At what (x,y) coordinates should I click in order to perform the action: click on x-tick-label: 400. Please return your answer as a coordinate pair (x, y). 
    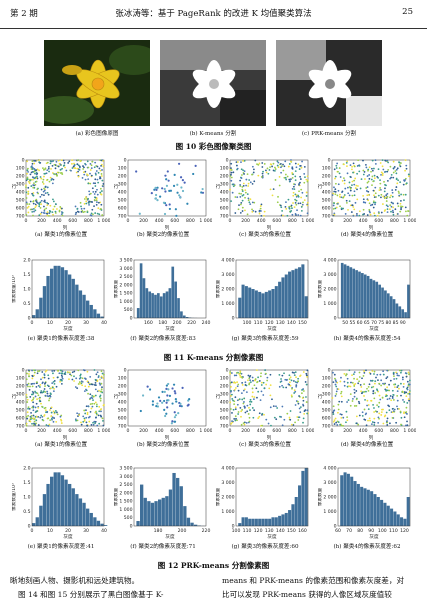
    Looking at the image, I should click on (57, 221).